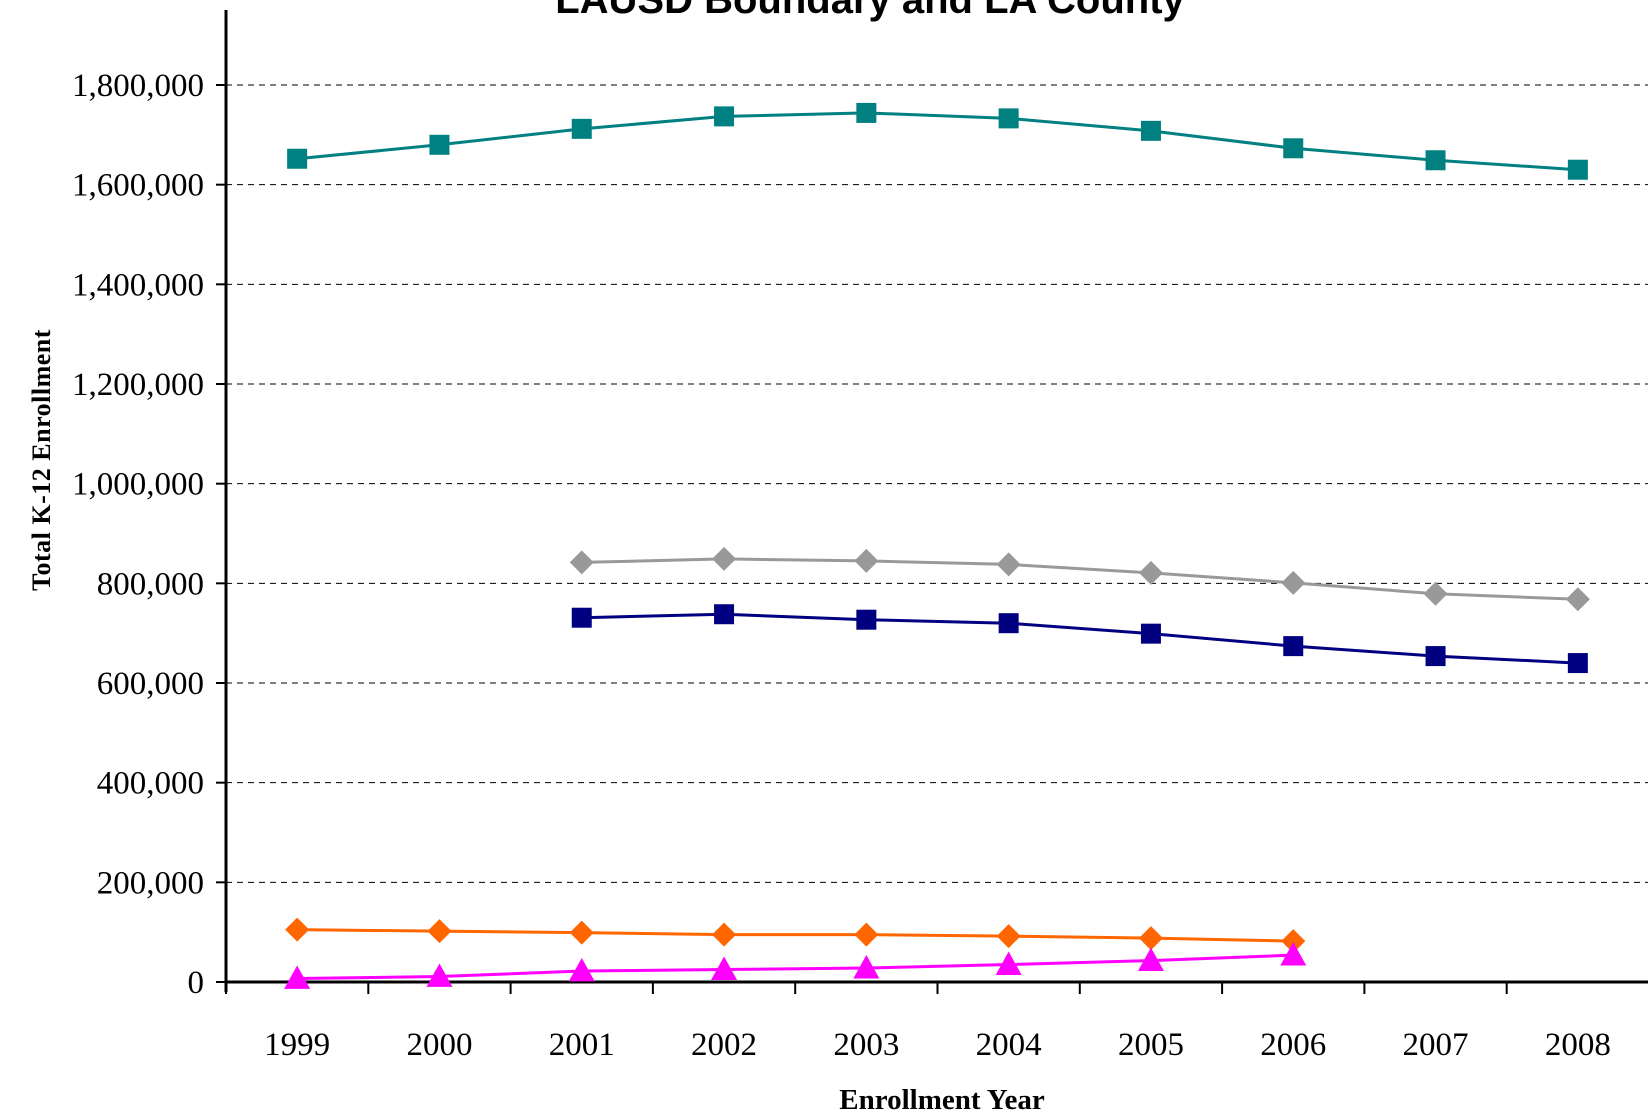 The image size is (1648, 1120). Describe the element at coordinates (138, 385) in the screenshot. I see `y-tick-label: 1,200,000` at that location.